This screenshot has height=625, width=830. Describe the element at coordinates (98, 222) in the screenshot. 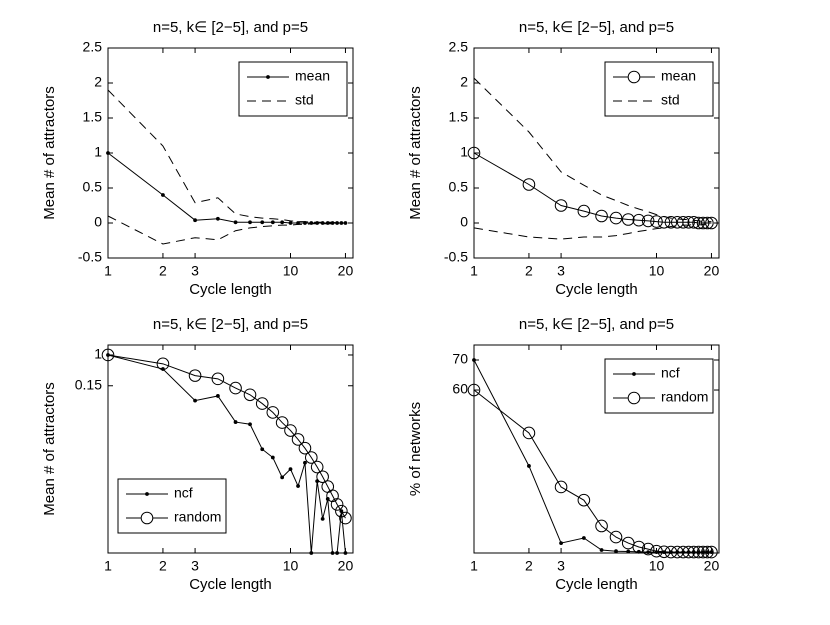

I see `y-tick-label: 0` at that location.